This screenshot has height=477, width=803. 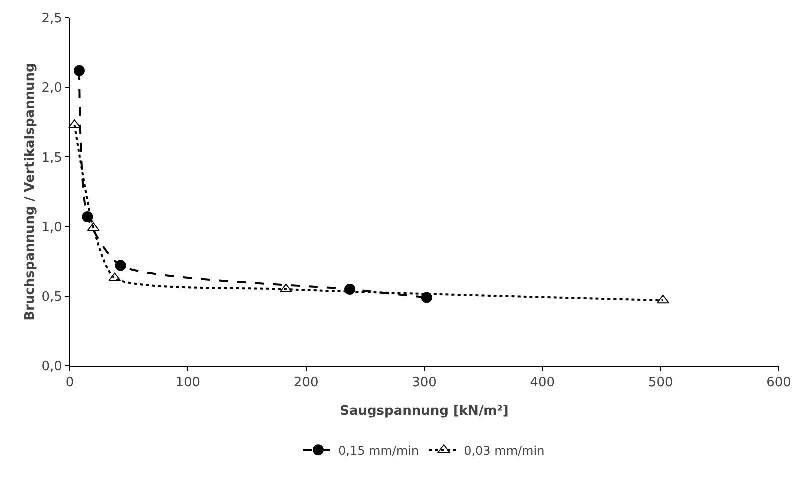 What do you see at coordinates (52, 158) in the screenshot?
I see `y-tick-label: 1,5` at bounding box center [52, 158].